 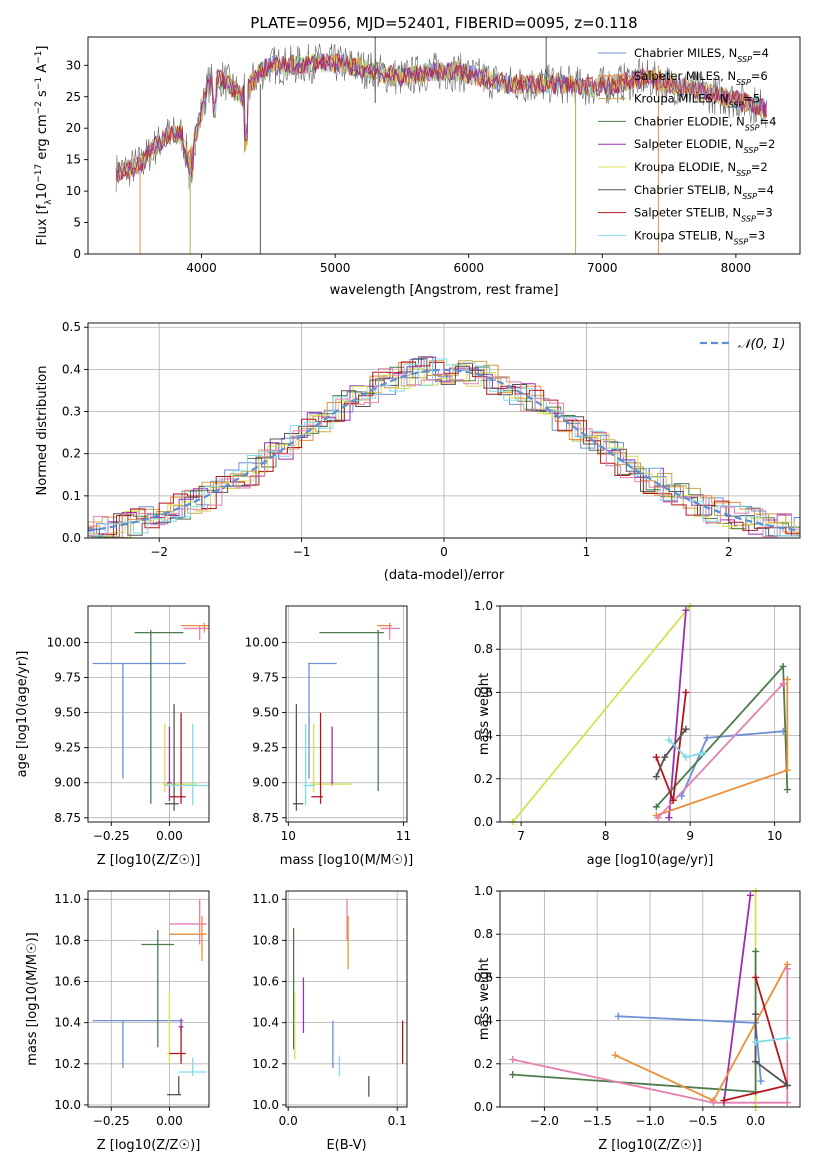 I want to click on residuals-xlabel: (data-model)/error, so click(x=444, y=575).